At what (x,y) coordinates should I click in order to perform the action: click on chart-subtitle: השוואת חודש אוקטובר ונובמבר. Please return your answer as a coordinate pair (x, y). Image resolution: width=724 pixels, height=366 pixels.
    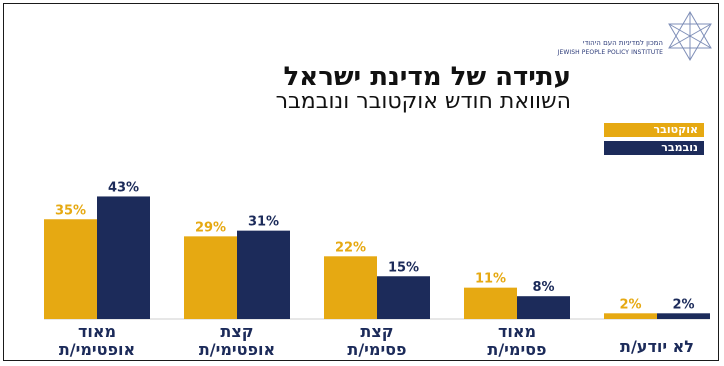
    Looking at the image, I should click on (423, 101).